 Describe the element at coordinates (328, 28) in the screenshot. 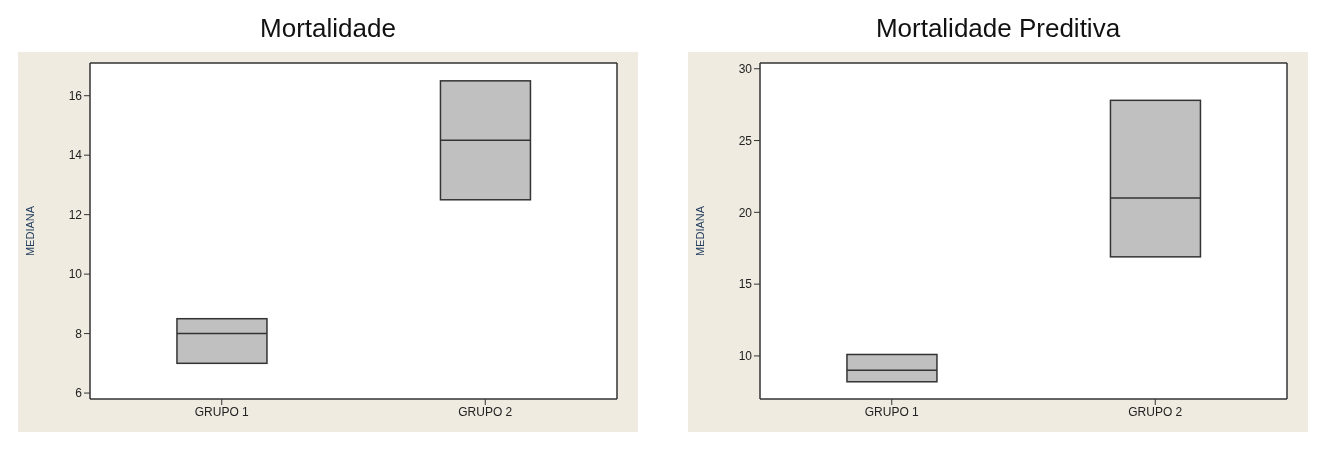

I see `chart-title: Mortalidade` at that location.